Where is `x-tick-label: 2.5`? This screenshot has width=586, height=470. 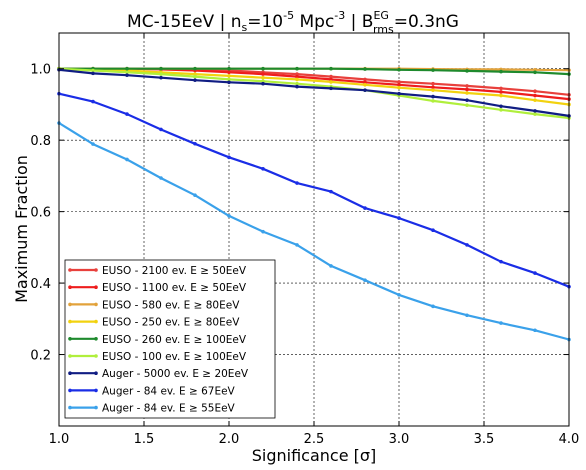 x-tick-label: 2.5 is located at coordinates (314, 439).